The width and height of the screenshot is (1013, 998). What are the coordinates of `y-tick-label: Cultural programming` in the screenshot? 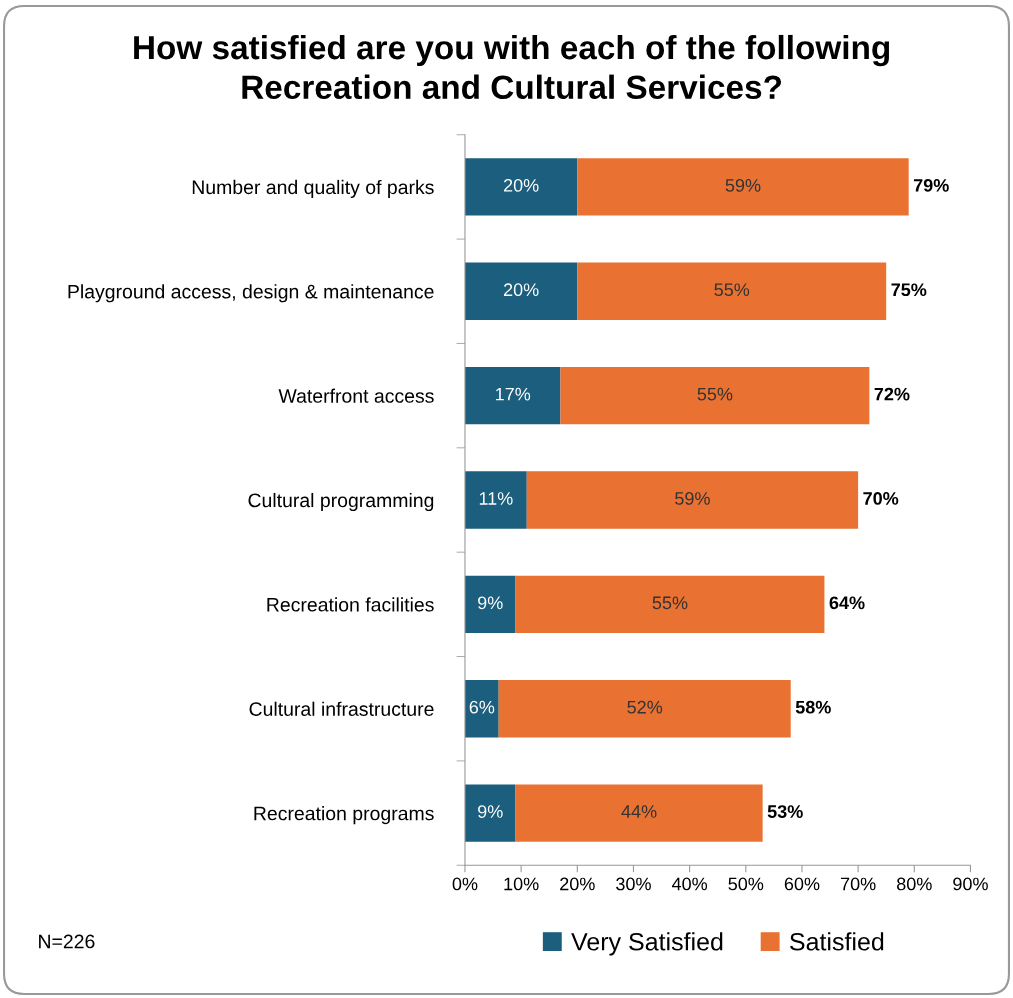 It's located at (341, 502).